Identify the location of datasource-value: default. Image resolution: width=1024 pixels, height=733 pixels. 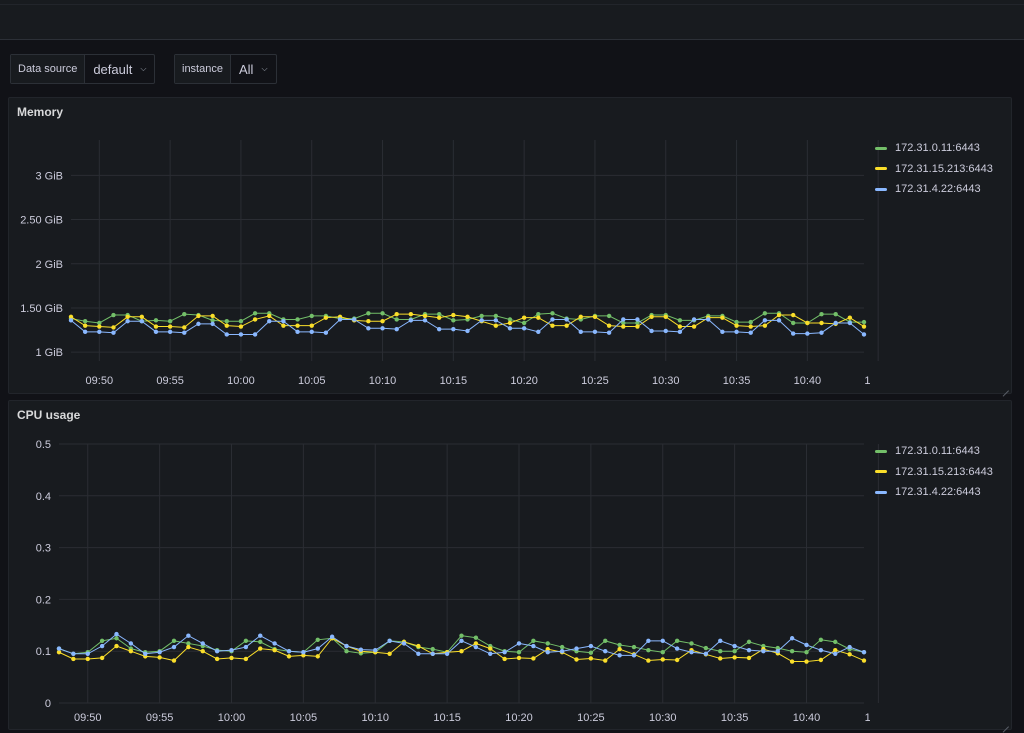
(113, 69).